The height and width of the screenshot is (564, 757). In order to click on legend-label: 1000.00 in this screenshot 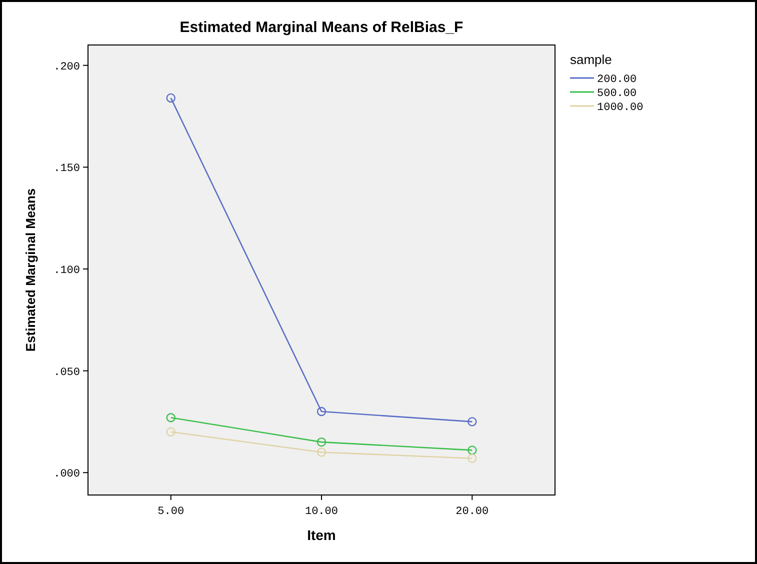, I will do `click(620, 108)`.